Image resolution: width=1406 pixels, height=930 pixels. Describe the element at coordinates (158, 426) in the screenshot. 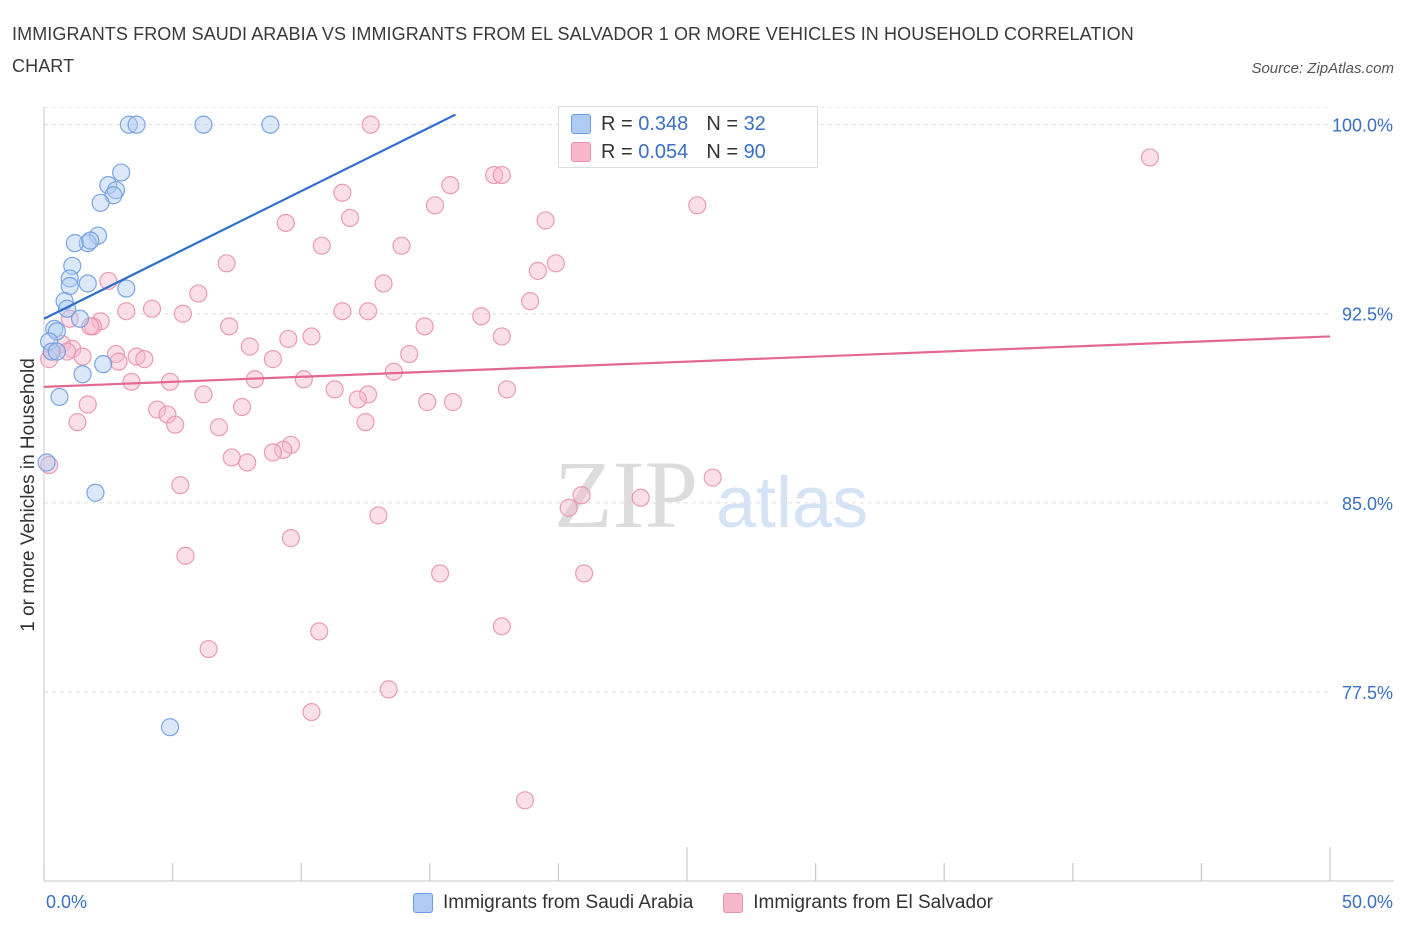

I see `series-saudi-arabia-points` at that location.